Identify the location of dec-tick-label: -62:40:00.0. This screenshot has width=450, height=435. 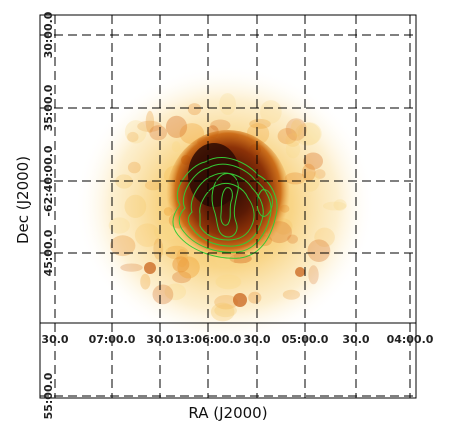
(48, 180).